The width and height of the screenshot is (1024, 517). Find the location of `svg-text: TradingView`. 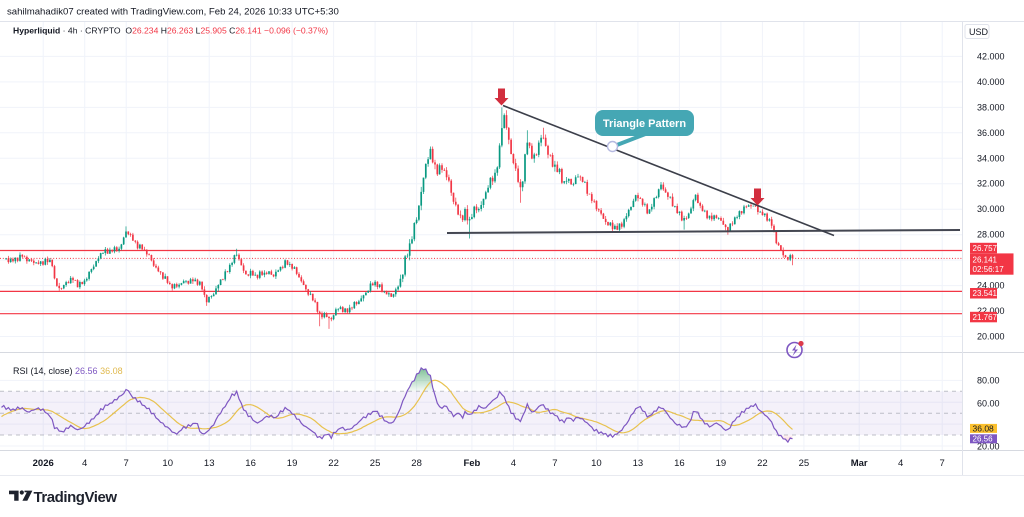

svg-text: TradingView is located at coordinates (76, 497).